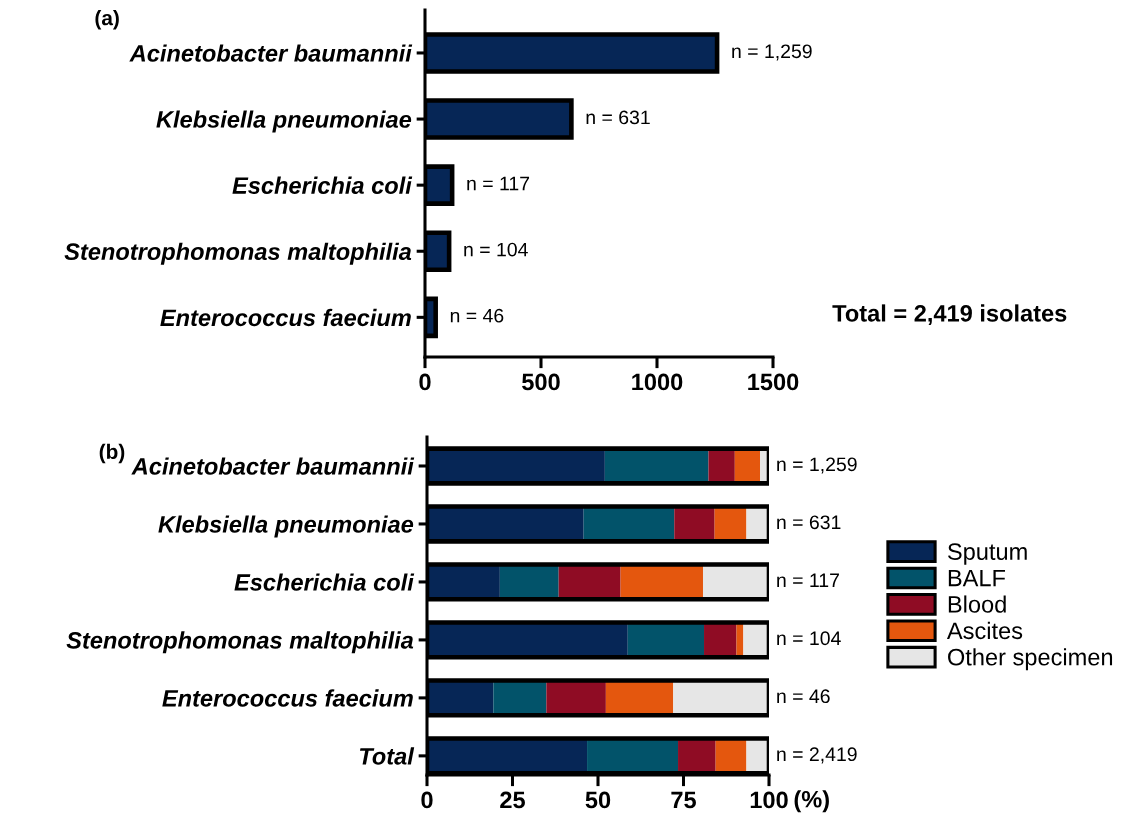 This screenshot has height=833, width=1142. Describe the element at coordinates (618, 117) in the screenshot. I see `data-label: n = 631` at that location.